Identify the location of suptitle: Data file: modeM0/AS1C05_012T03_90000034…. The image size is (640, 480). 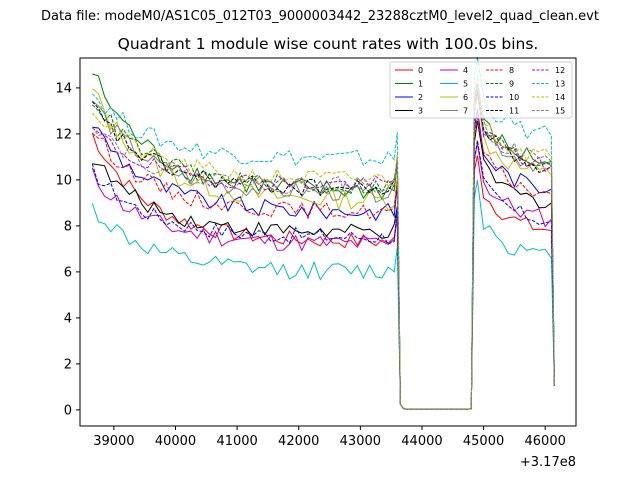
(320, 16).